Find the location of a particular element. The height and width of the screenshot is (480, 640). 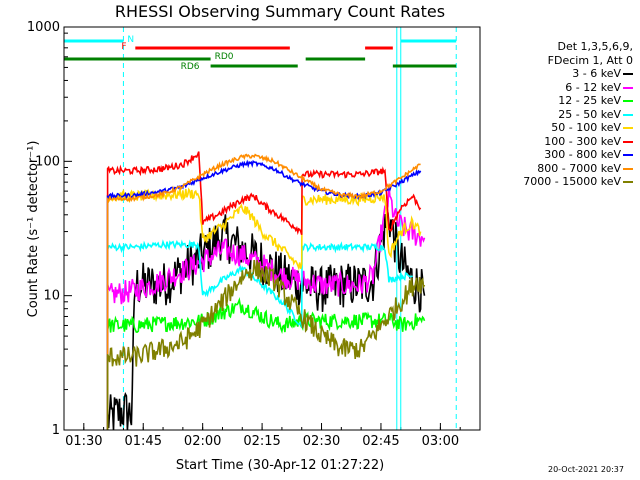

legend-item: 25 - 50 keV is located at coordinates (569, 115).